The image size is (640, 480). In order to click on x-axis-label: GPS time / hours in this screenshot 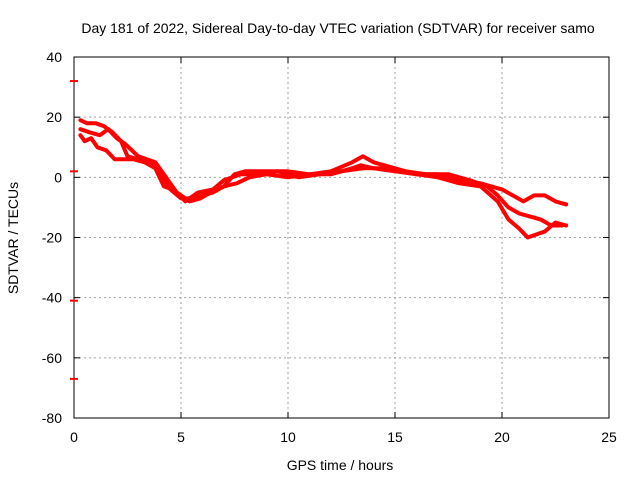, I will do `click(340, 465)`.